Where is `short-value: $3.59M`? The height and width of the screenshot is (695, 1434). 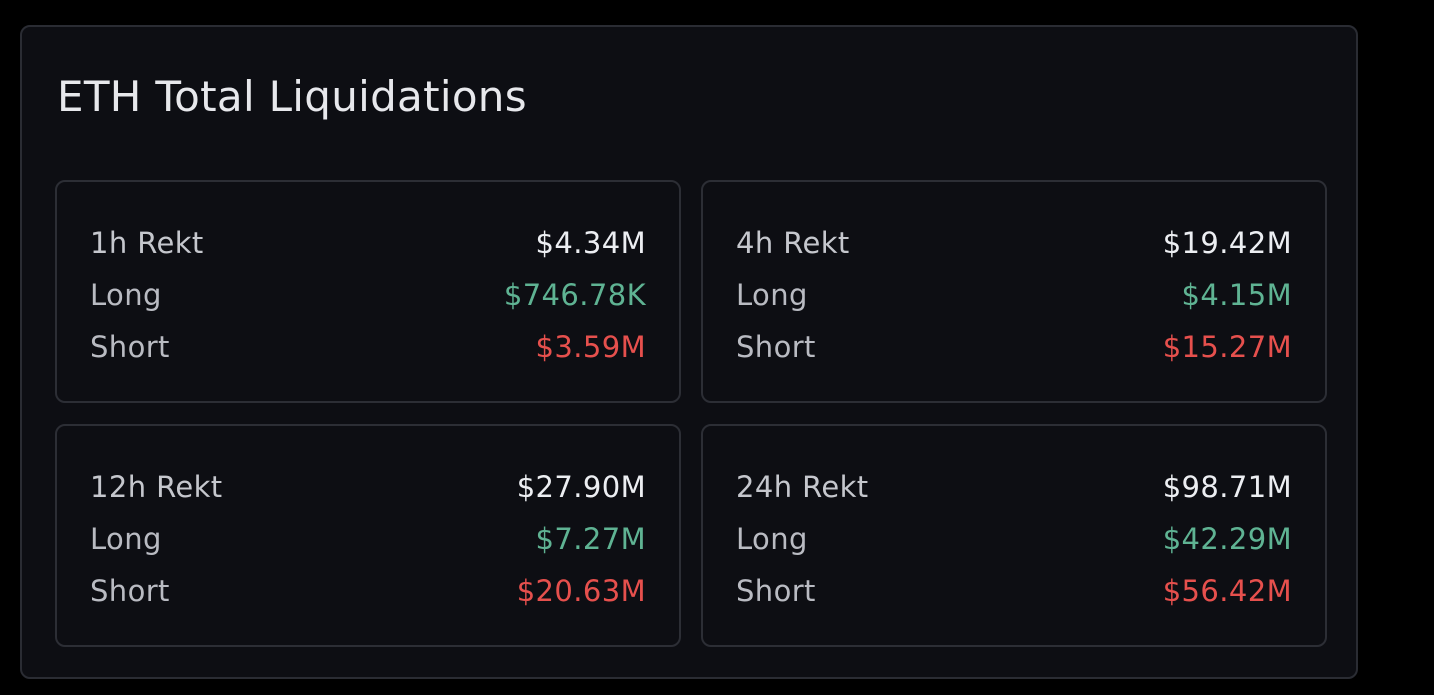
short-value: $3.59M is located at coordinates (590, 347).